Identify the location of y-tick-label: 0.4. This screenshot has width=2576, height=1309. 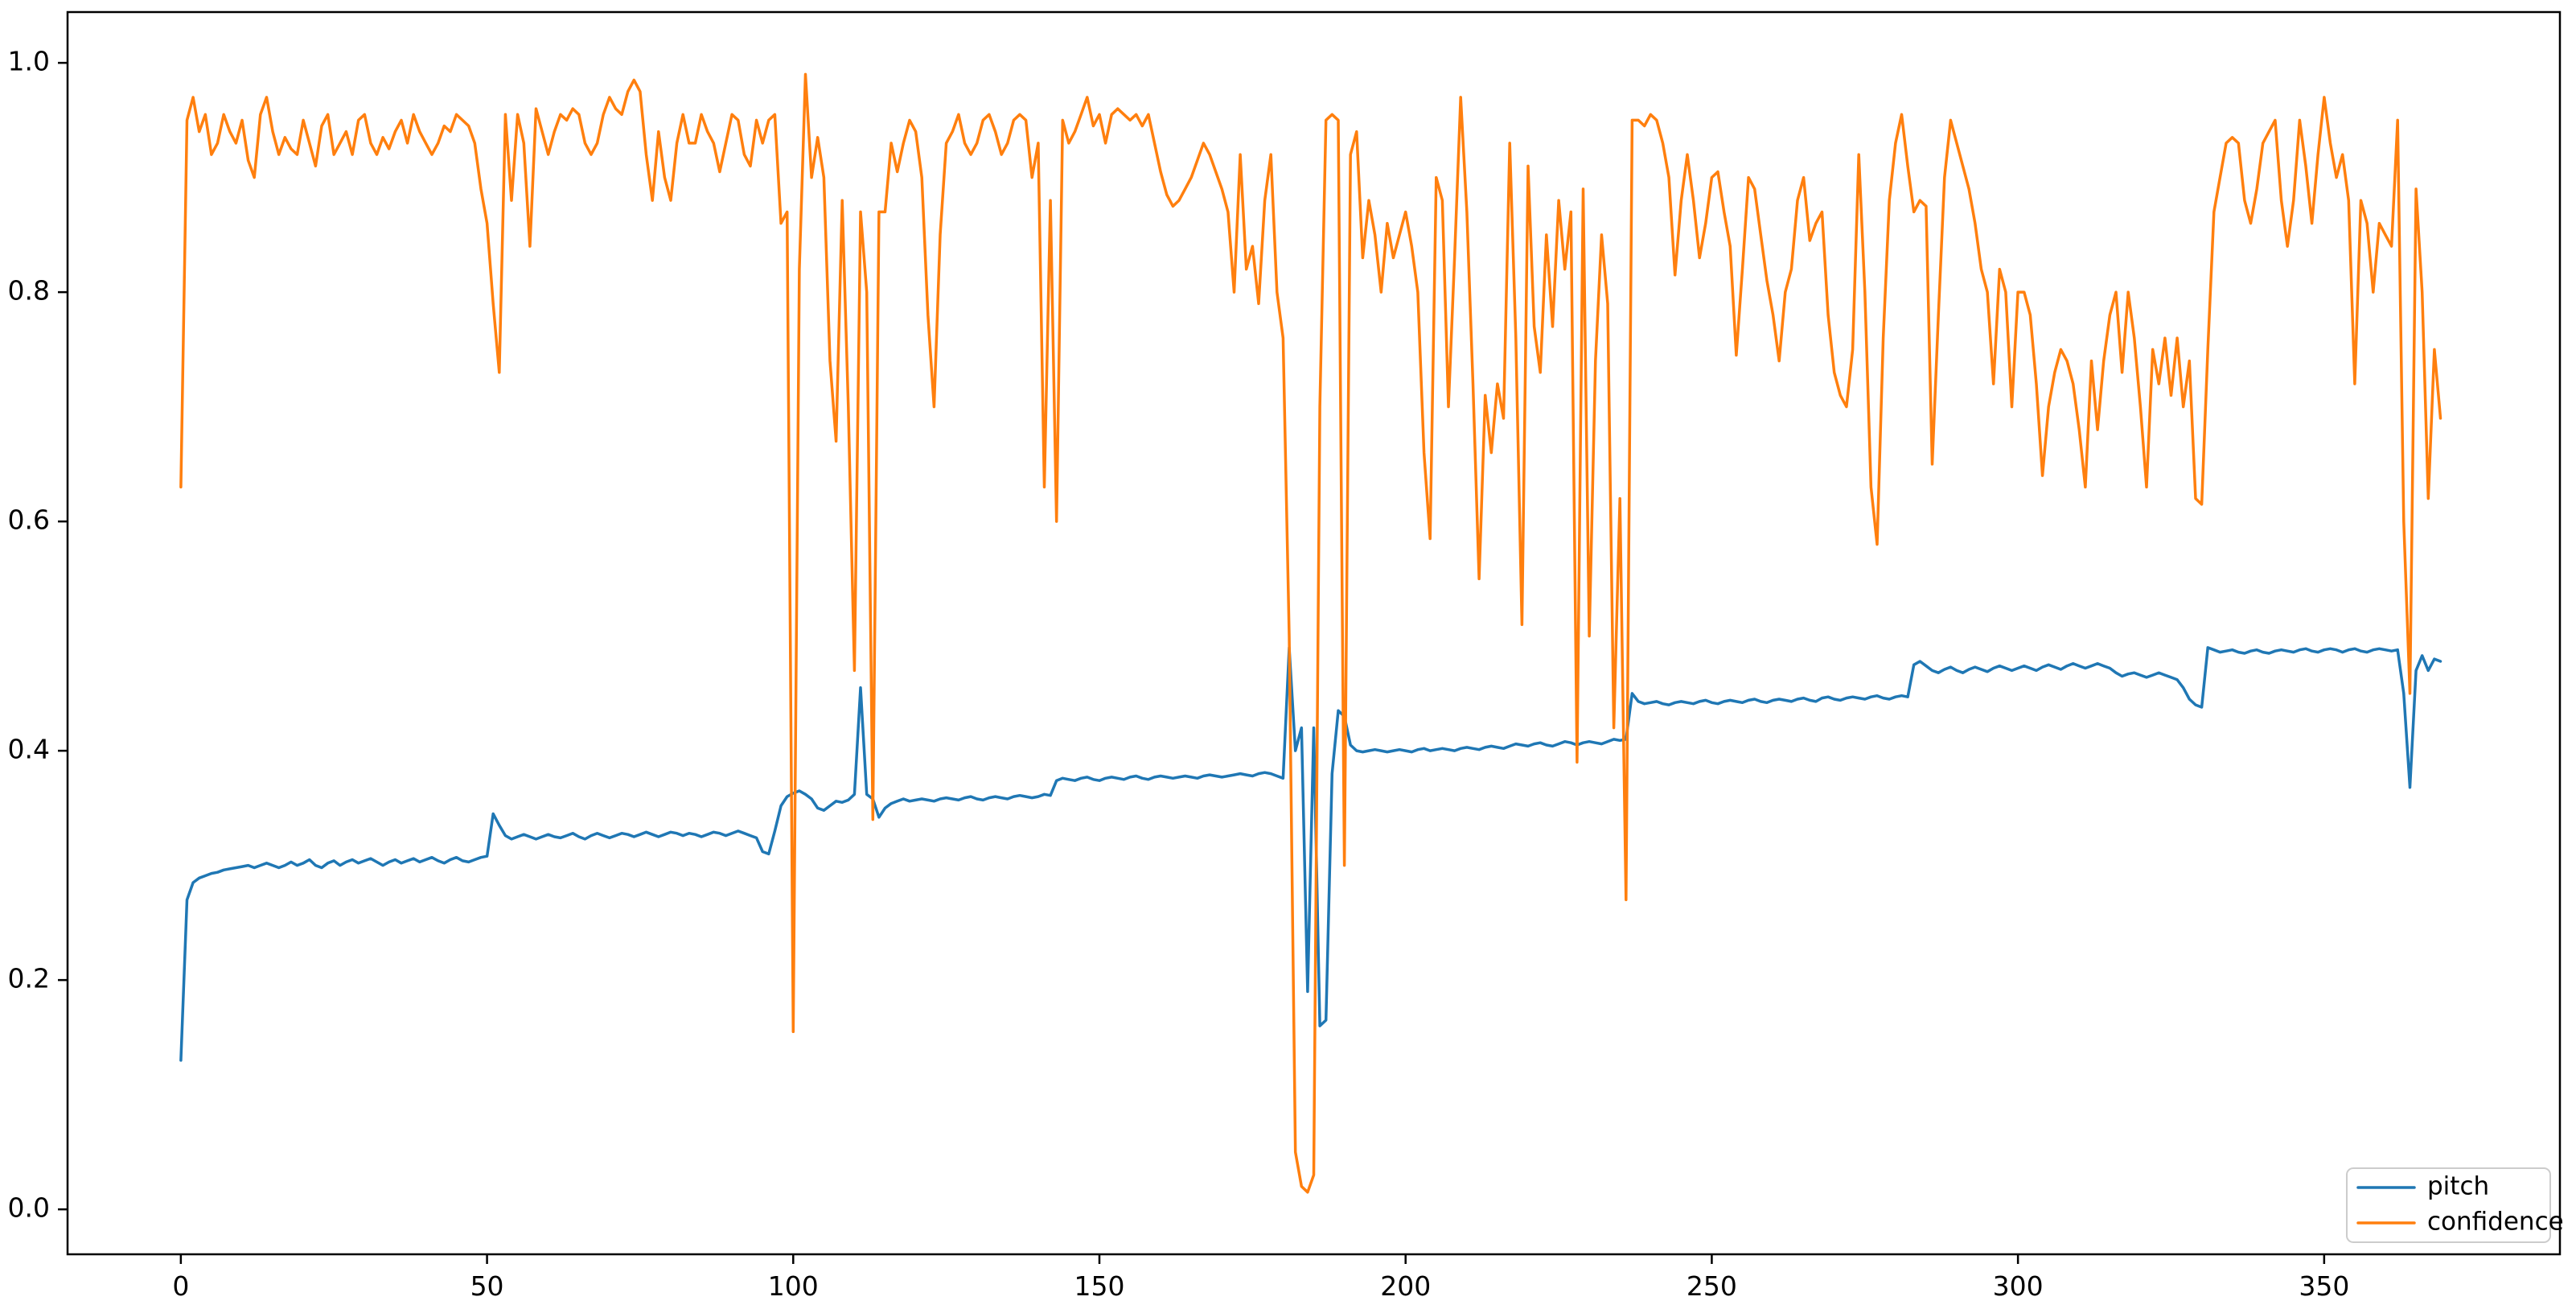
(29, 749).